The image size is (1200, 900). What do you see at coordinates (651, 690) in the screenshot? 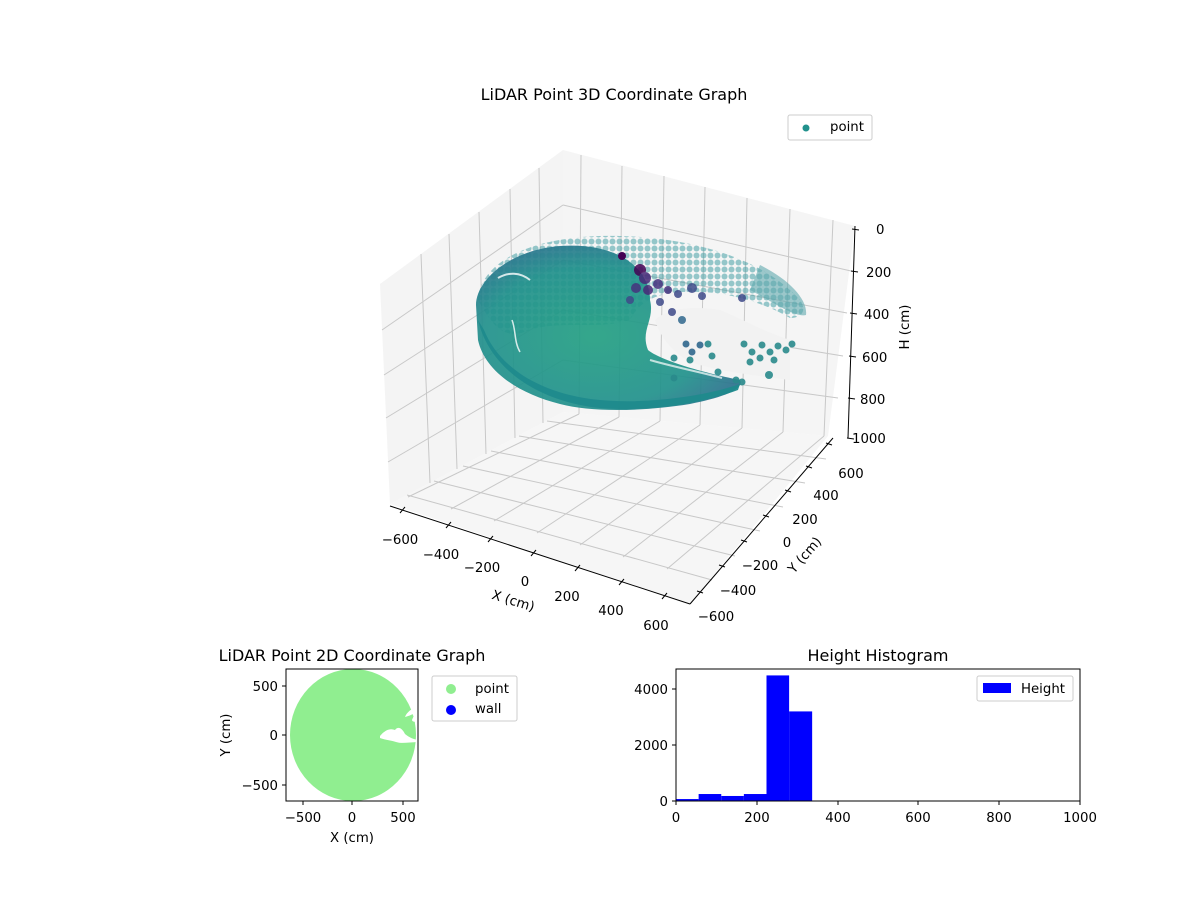
I see `svg-text: 4000` at bounding box center [651, 690].